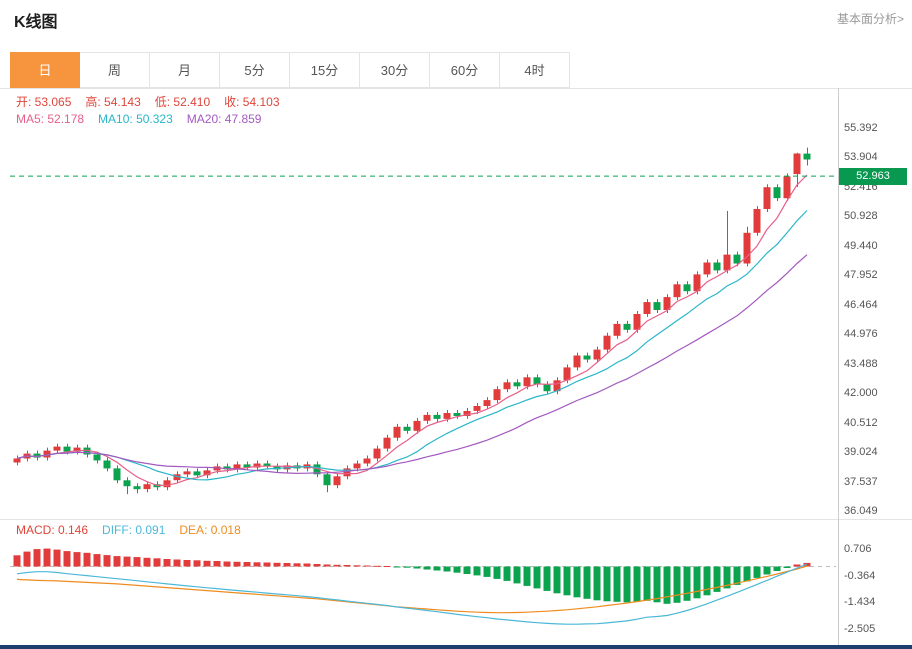  I want to click on tab-60分: 60分, so click(465, 70).